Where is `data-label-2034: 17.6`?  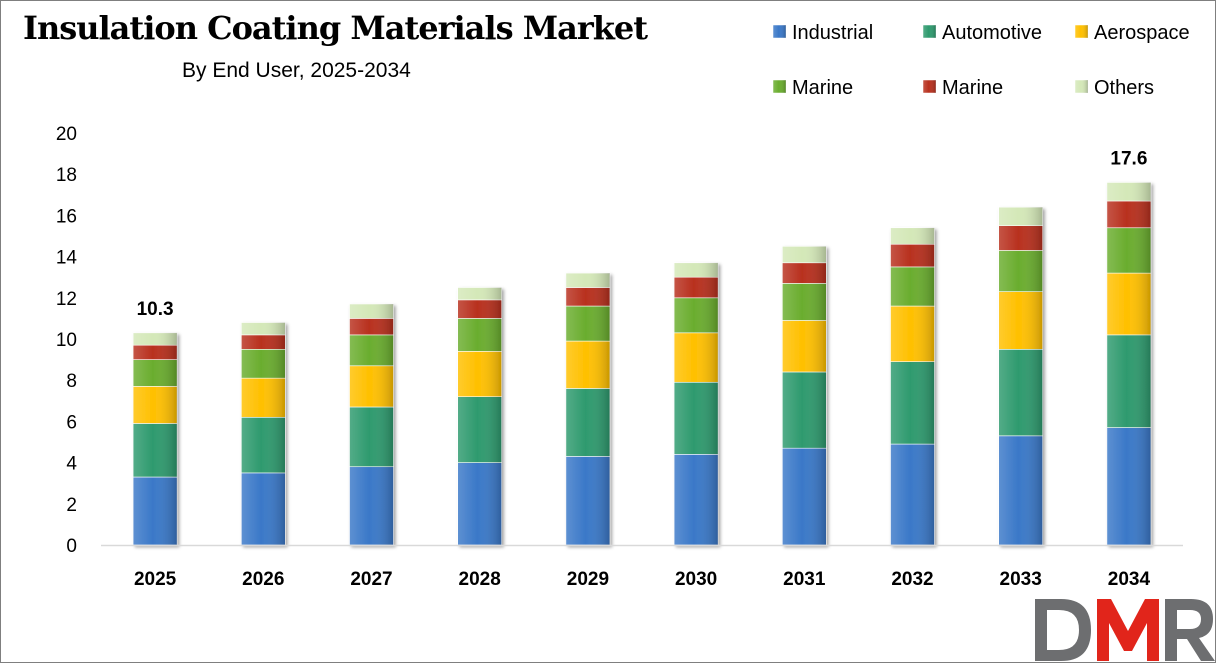 data-label-2034: 17.6 is located at coordinates (1128, 158).